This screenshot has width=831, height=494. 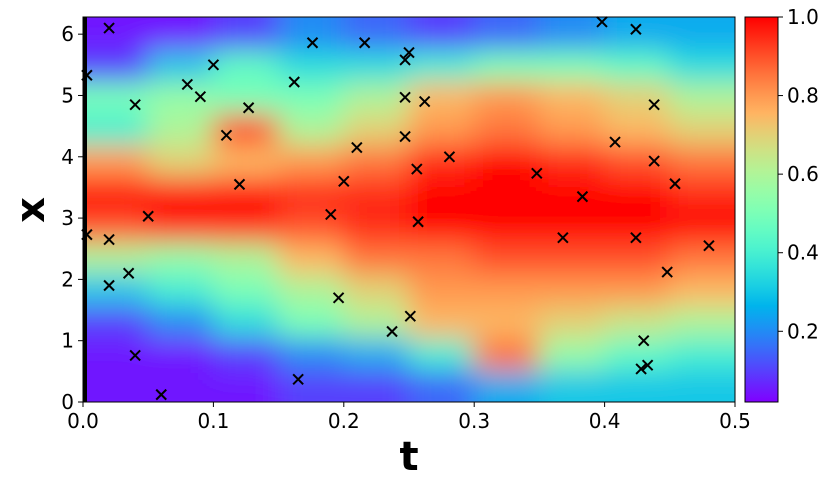 I want to click on y-tick-label: 0, so click(x=67, y=402).